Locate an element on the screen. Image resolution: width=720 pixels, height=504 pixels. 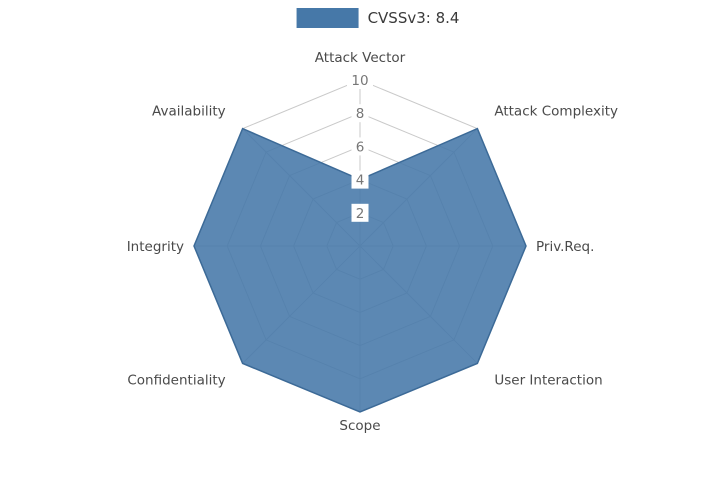
axis-label-attack-complexity: Attack Complexity is located at coordinates (556, 112).